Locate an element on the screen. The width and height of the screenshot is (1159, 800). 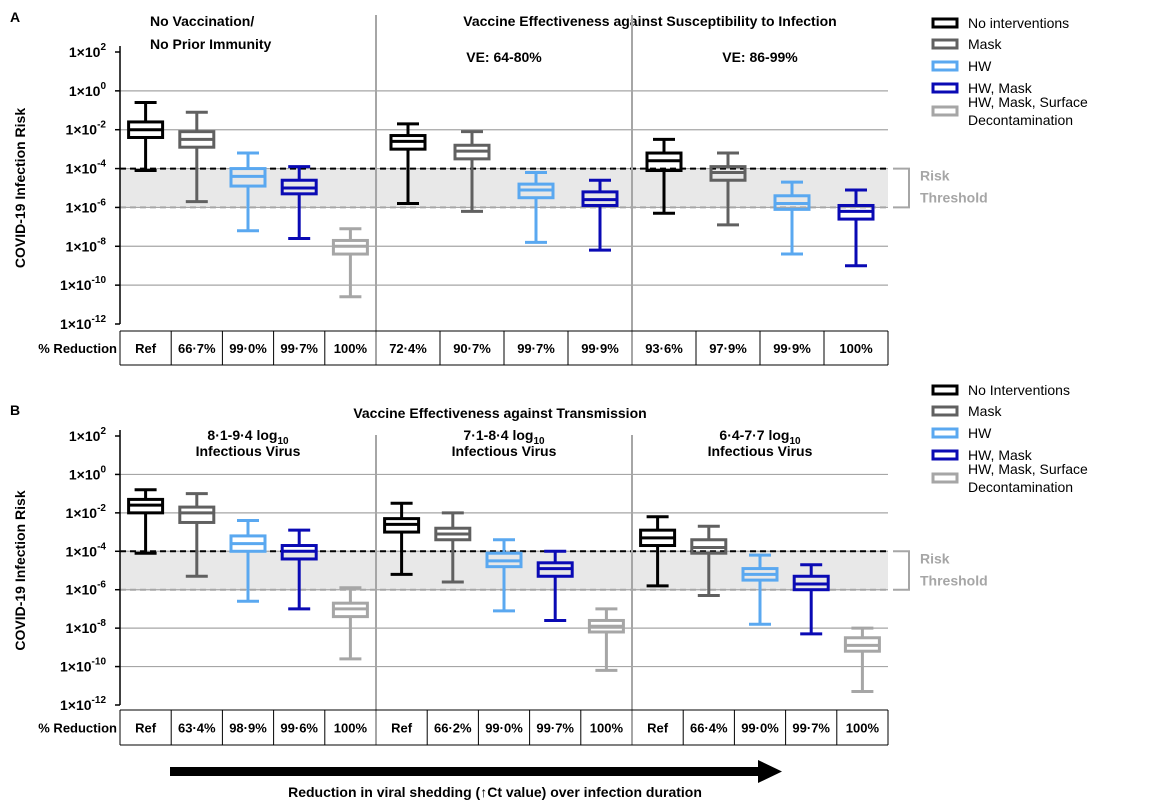
group-label: No Vaccination/ is located at coordinates (202, 21).